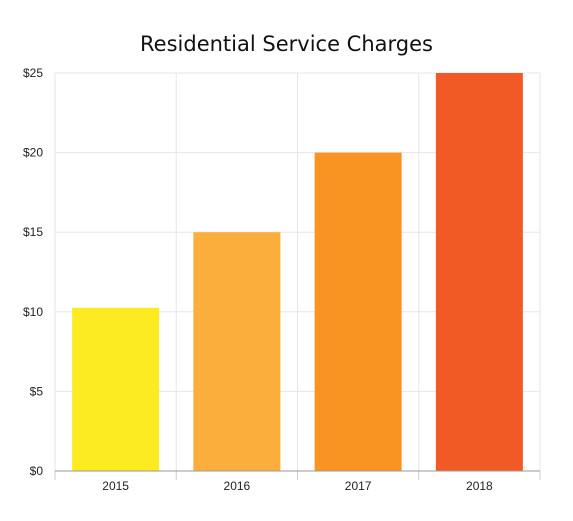 The width and height of the screenshot is (573, 521). Describe the element at coordinates (237, 351) in the screenshot. I see `bar-2016` at that location.